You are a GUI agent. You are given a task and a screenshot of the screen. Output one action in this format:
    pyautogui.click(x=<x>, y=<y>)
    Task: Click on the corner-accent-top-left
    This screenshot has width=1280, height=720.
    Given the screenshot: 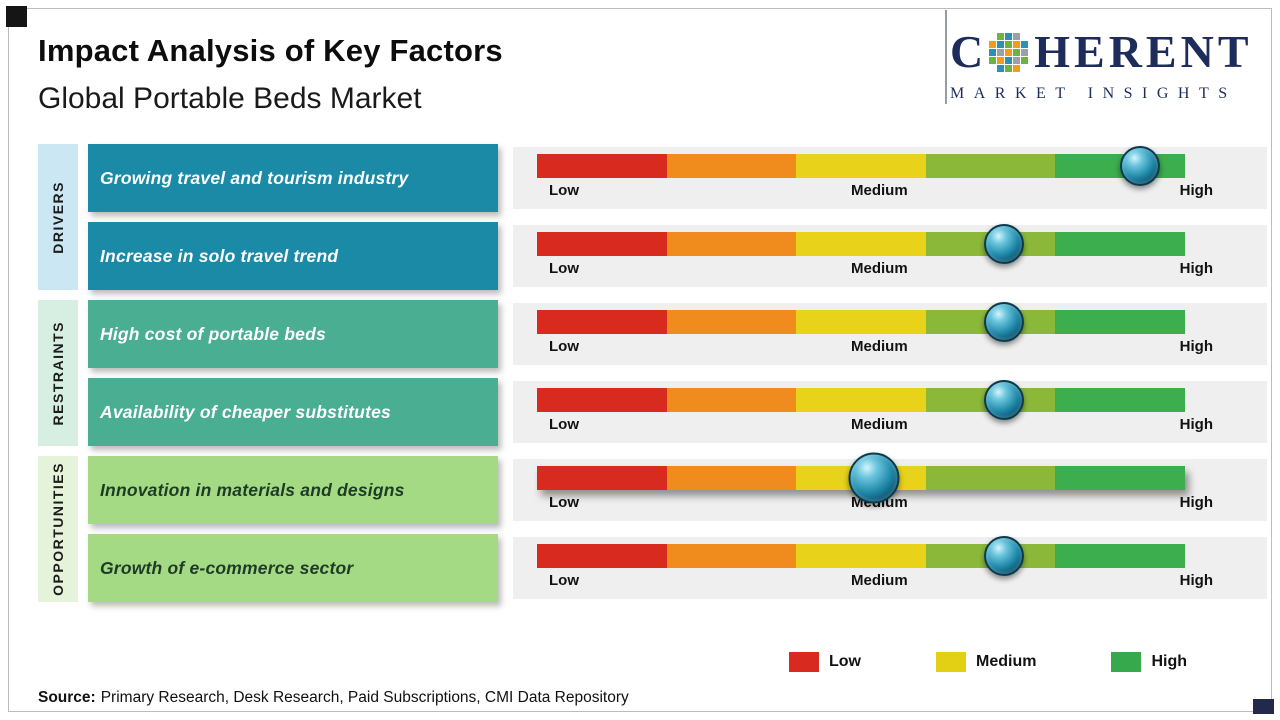 What is the action you would take?
    pyautogui.click(x=16, y=16)
    